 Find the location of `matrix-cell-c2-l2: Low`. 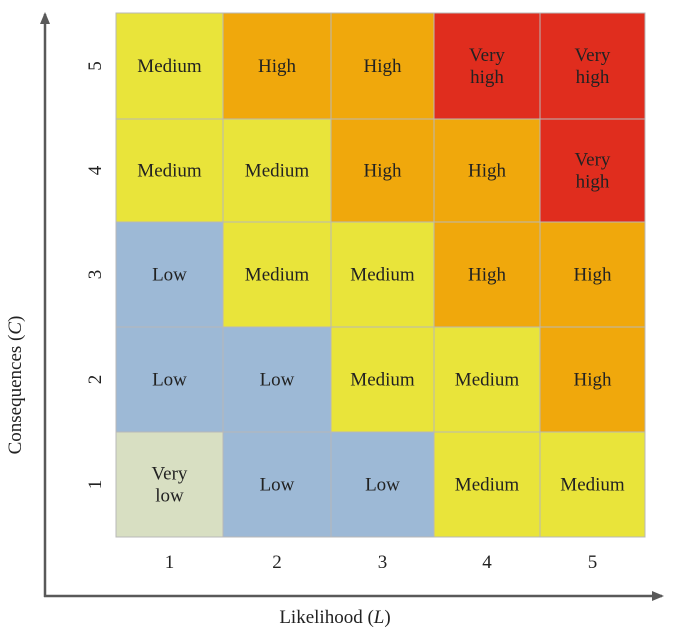

matrix-cell-c2-l2: Low is located at coordinates (277, 379).